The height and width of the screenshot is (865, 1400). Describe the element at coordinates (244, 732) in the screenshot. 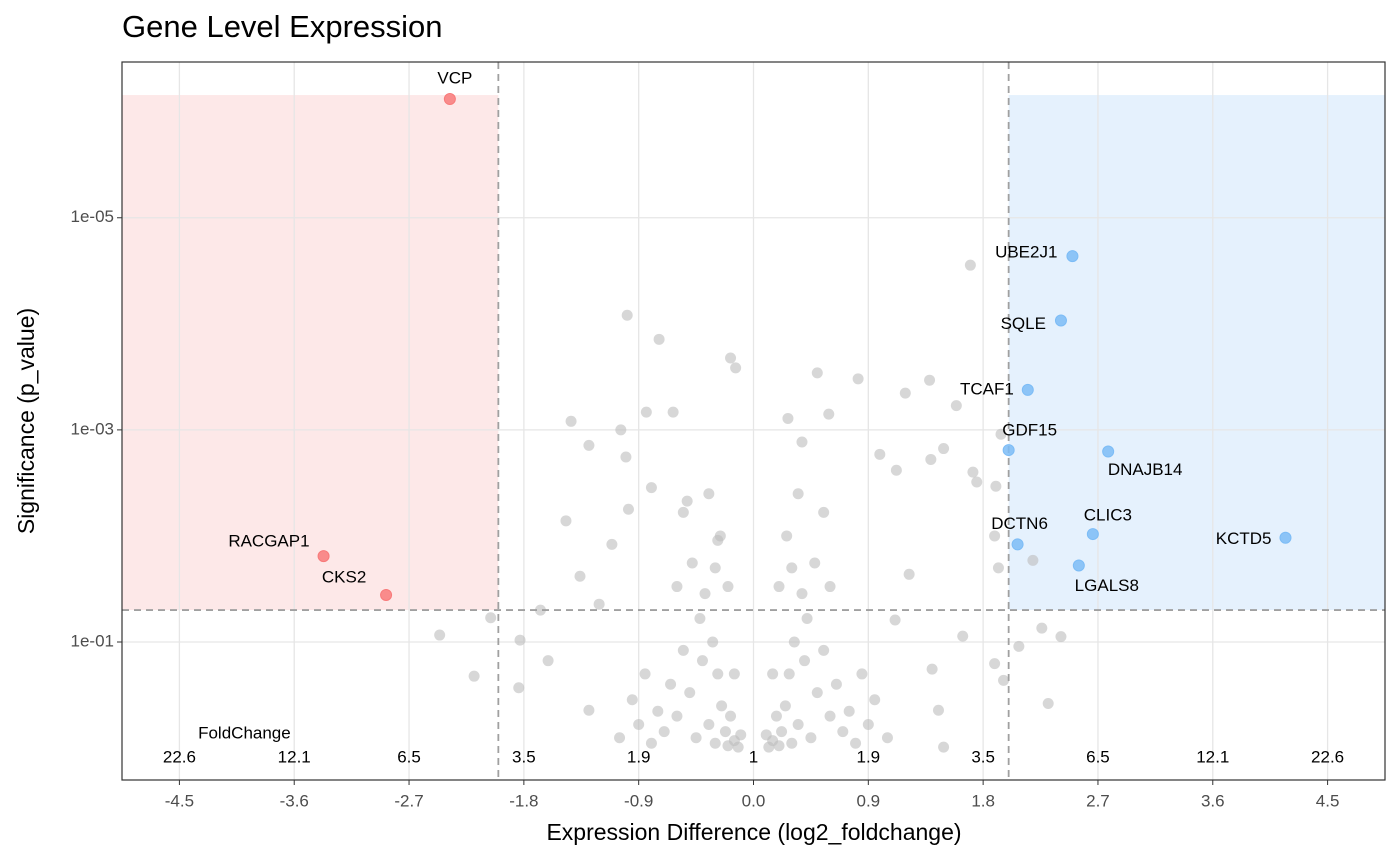

I see `fc-axis-title: FoldChange` at that location.